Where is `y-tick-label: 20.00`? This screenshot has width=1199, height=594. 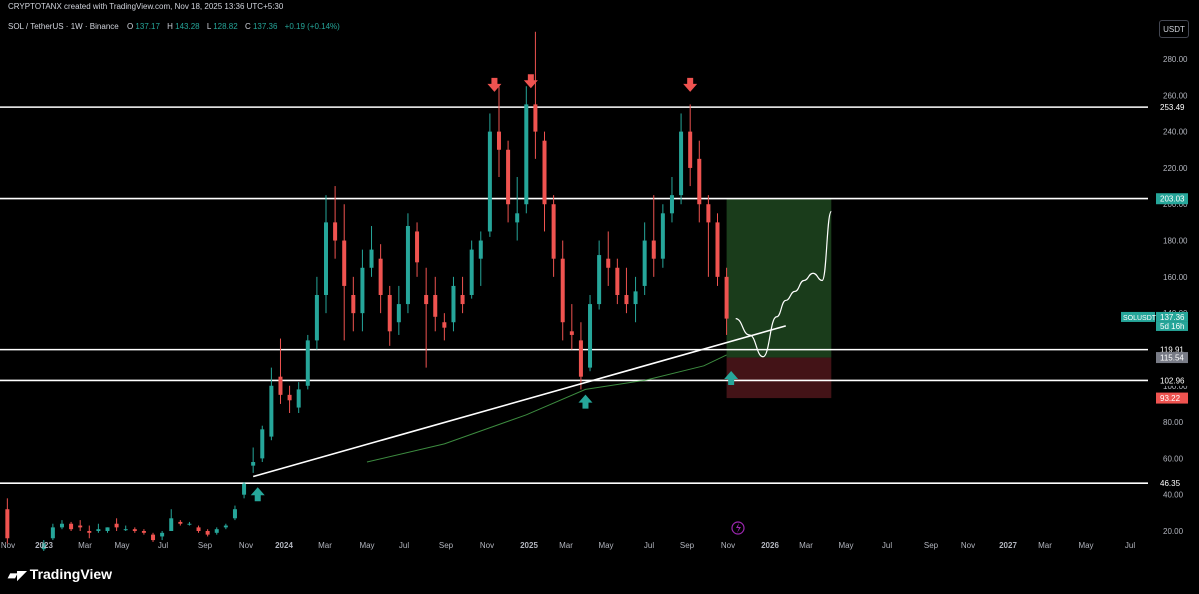
y-tick-label: 20.00 is located at coordinates (1173, 531).